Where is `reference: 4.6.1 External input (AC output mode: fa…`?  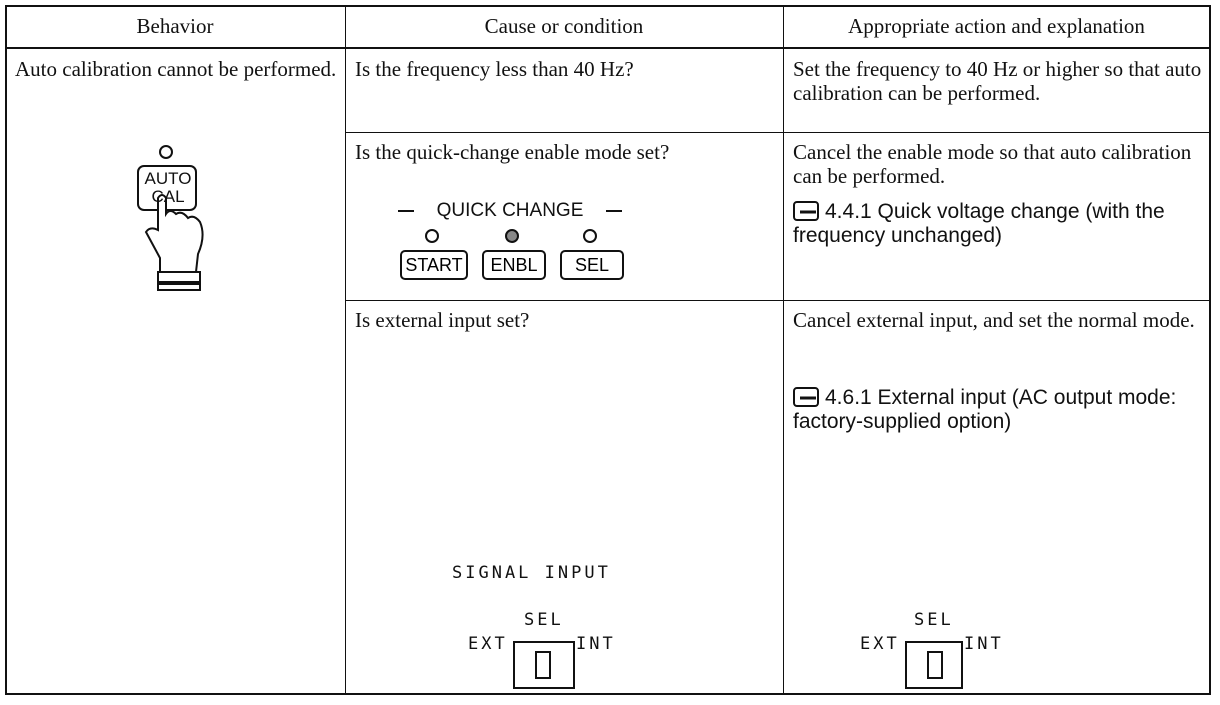 reference: 4.6.1 External input (AC output mode: fa… is located at coordinates (993, 409).